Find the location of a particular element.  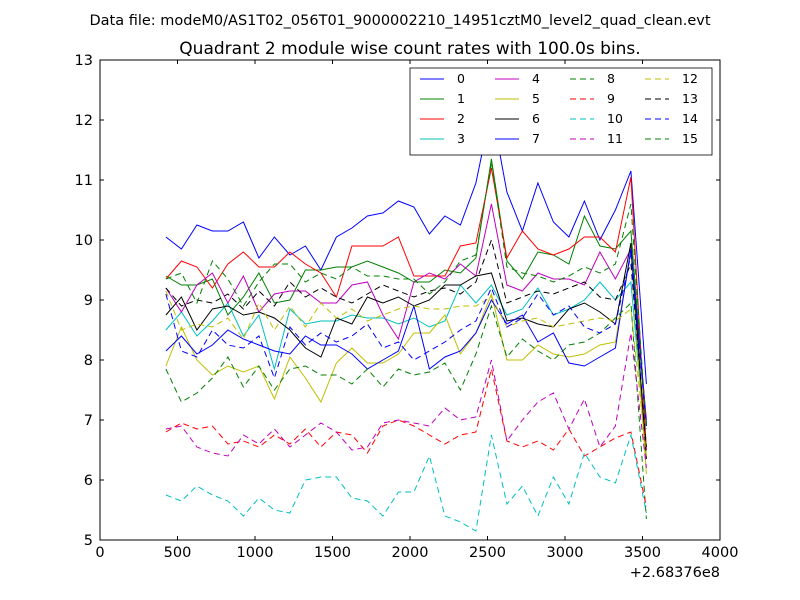

legend-label-7: 7 is located at coordinates (536, 138).